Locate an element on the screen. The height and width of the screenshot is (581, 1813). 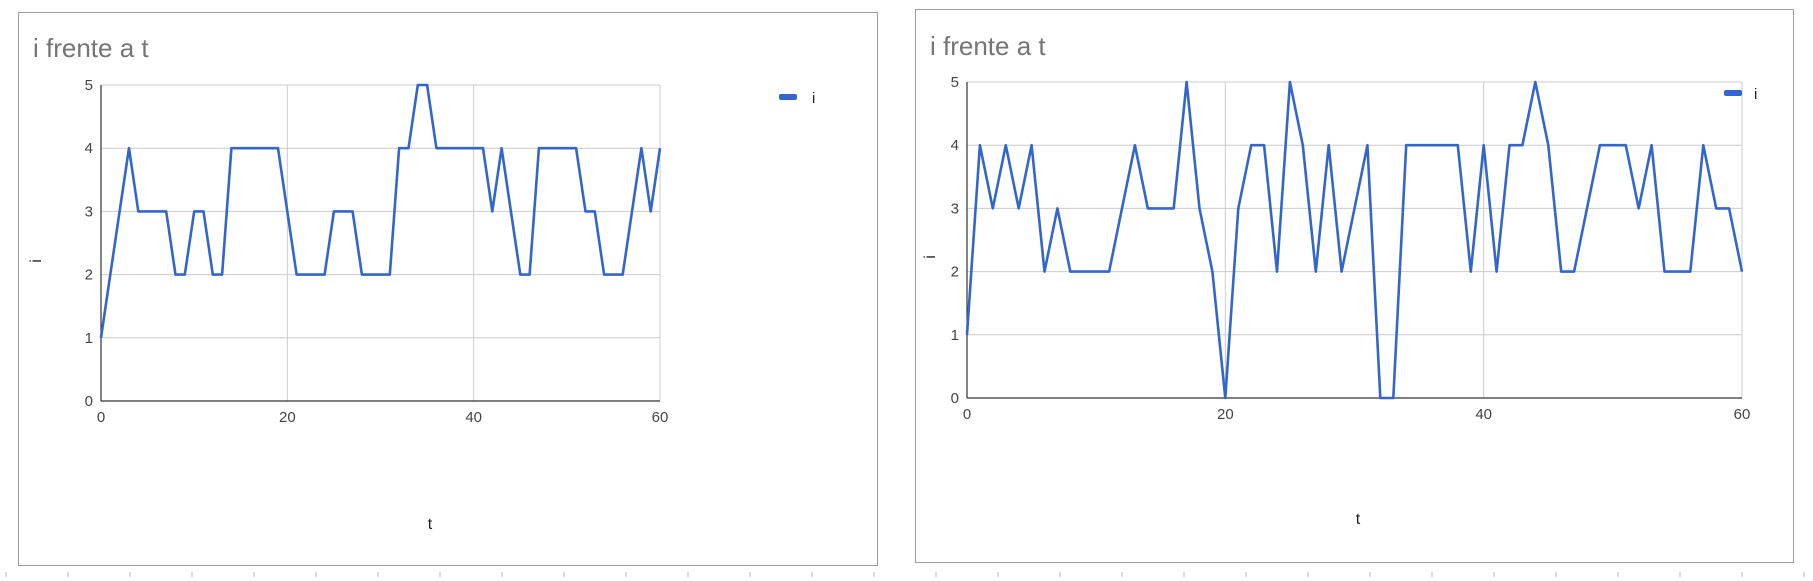
bottom-ruler is located at coordinates (905, 574).